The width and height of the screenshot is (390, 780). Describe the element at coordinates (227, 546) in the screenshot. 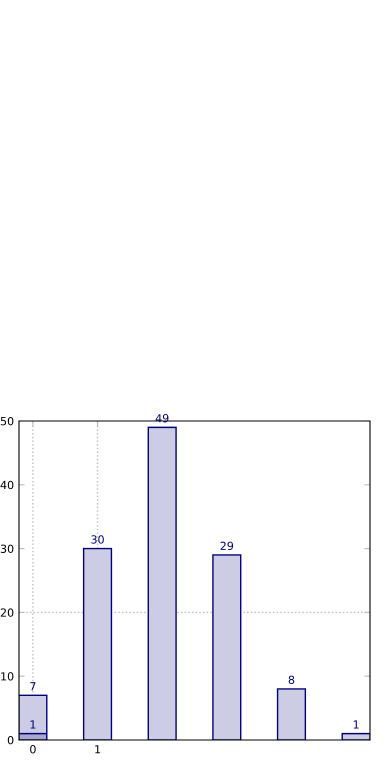

I see `data-label: 29` at that location.